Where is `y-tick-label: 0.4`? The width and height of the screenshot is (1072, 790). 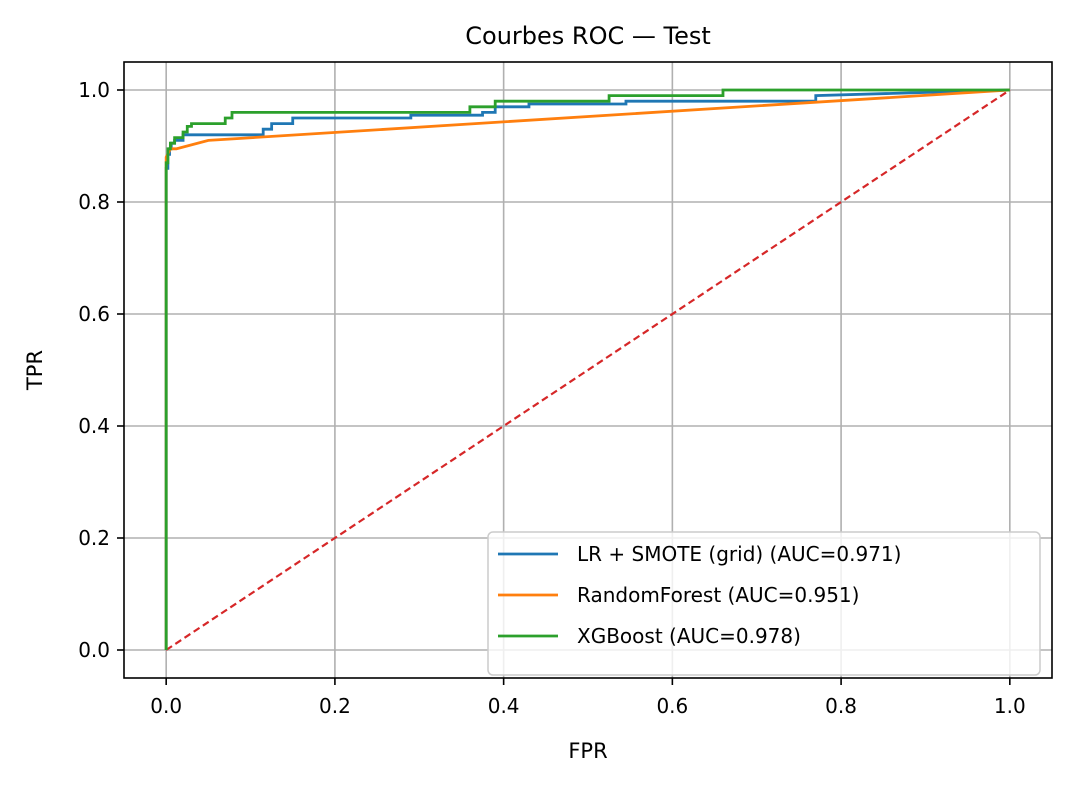
y-tick-label: 0.4 is located at coordinates (94, 426).